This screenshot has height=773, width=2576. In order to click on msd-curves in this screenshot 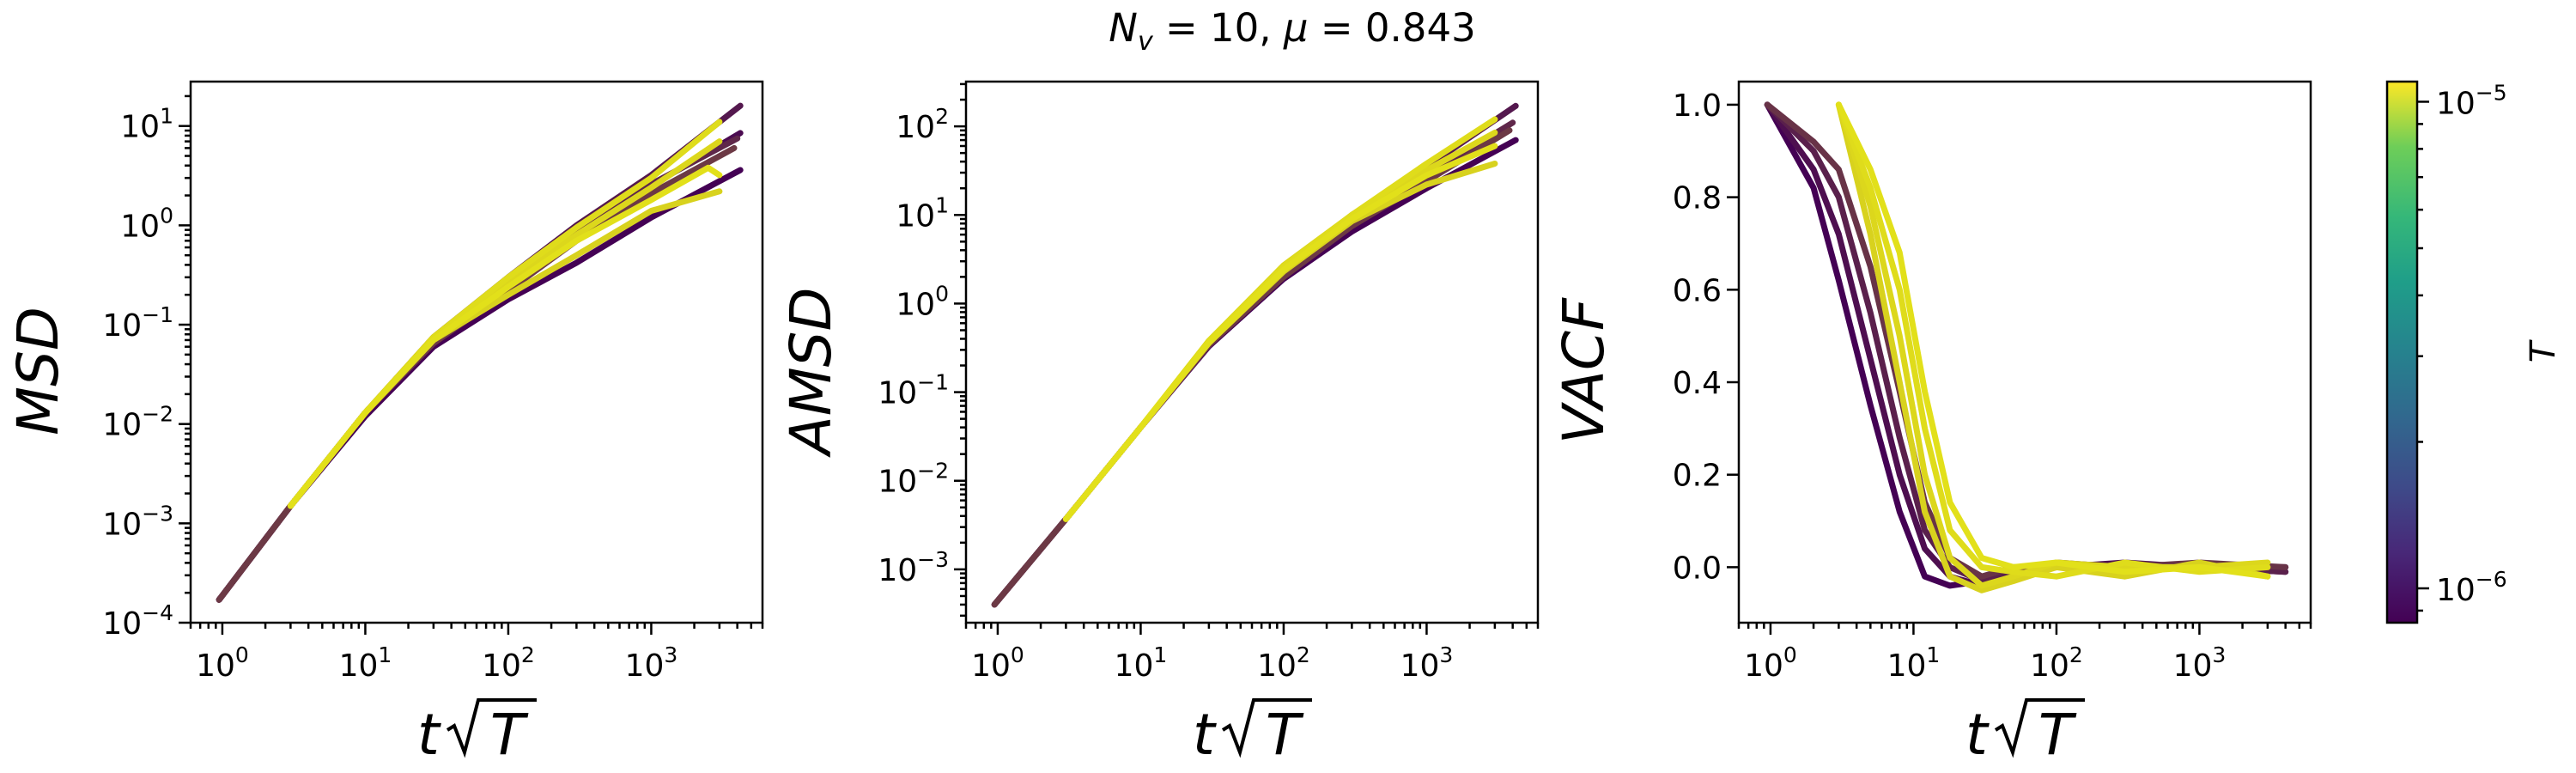, I will do `click(480, 352)`.